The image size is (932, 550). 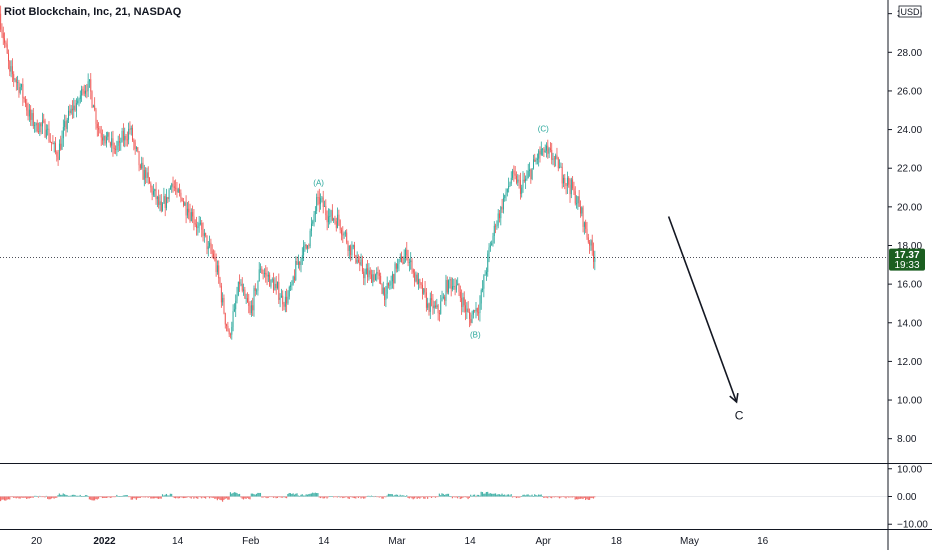 What do you see at coordinates (734, 398) in the screenshot?
I see `projection-arrow-head` at bounding box center [734, 398].